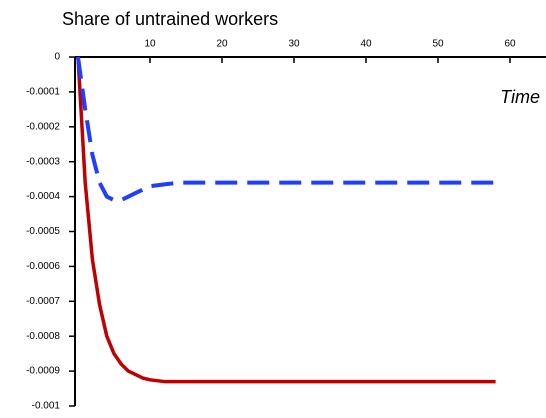  What do you see at coordinates (520, 97) in the screenshot?
I see `x-axis-label: Time` at bounding box center [520, 97].